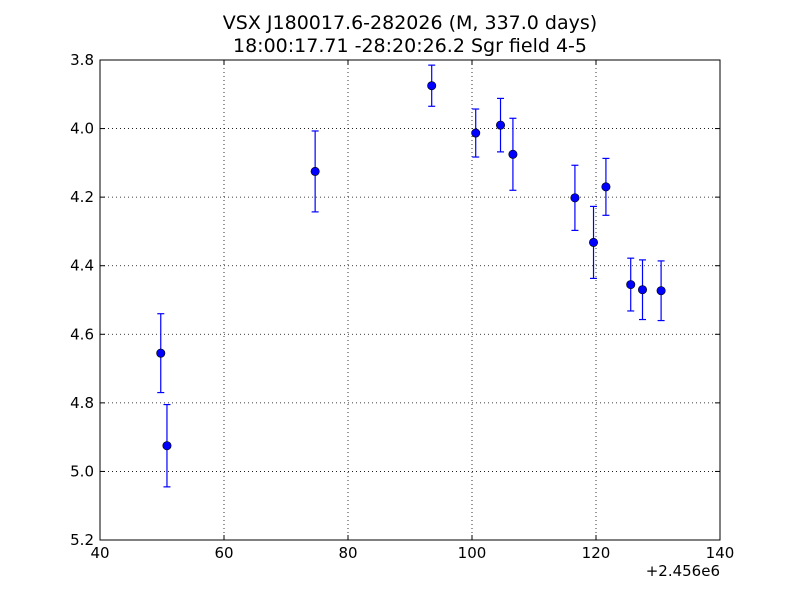 This screenshot has height=600, width=800. Describe the element at coordinates (347, 553) in the screenshot. I see `x-tick-label: 80` at that location.